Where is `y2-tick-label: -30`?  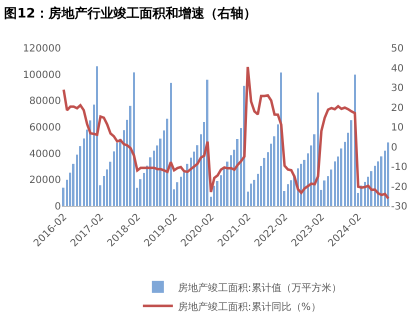 y2-tick-label: -30 is located at coordinates (399, 207).